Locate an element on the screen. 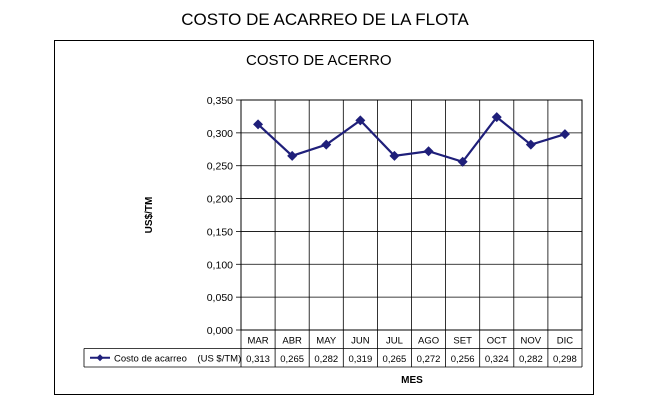 This screenshot has width=650, height=412. x-tick-label: JUL is located at coordinates (394, 341).